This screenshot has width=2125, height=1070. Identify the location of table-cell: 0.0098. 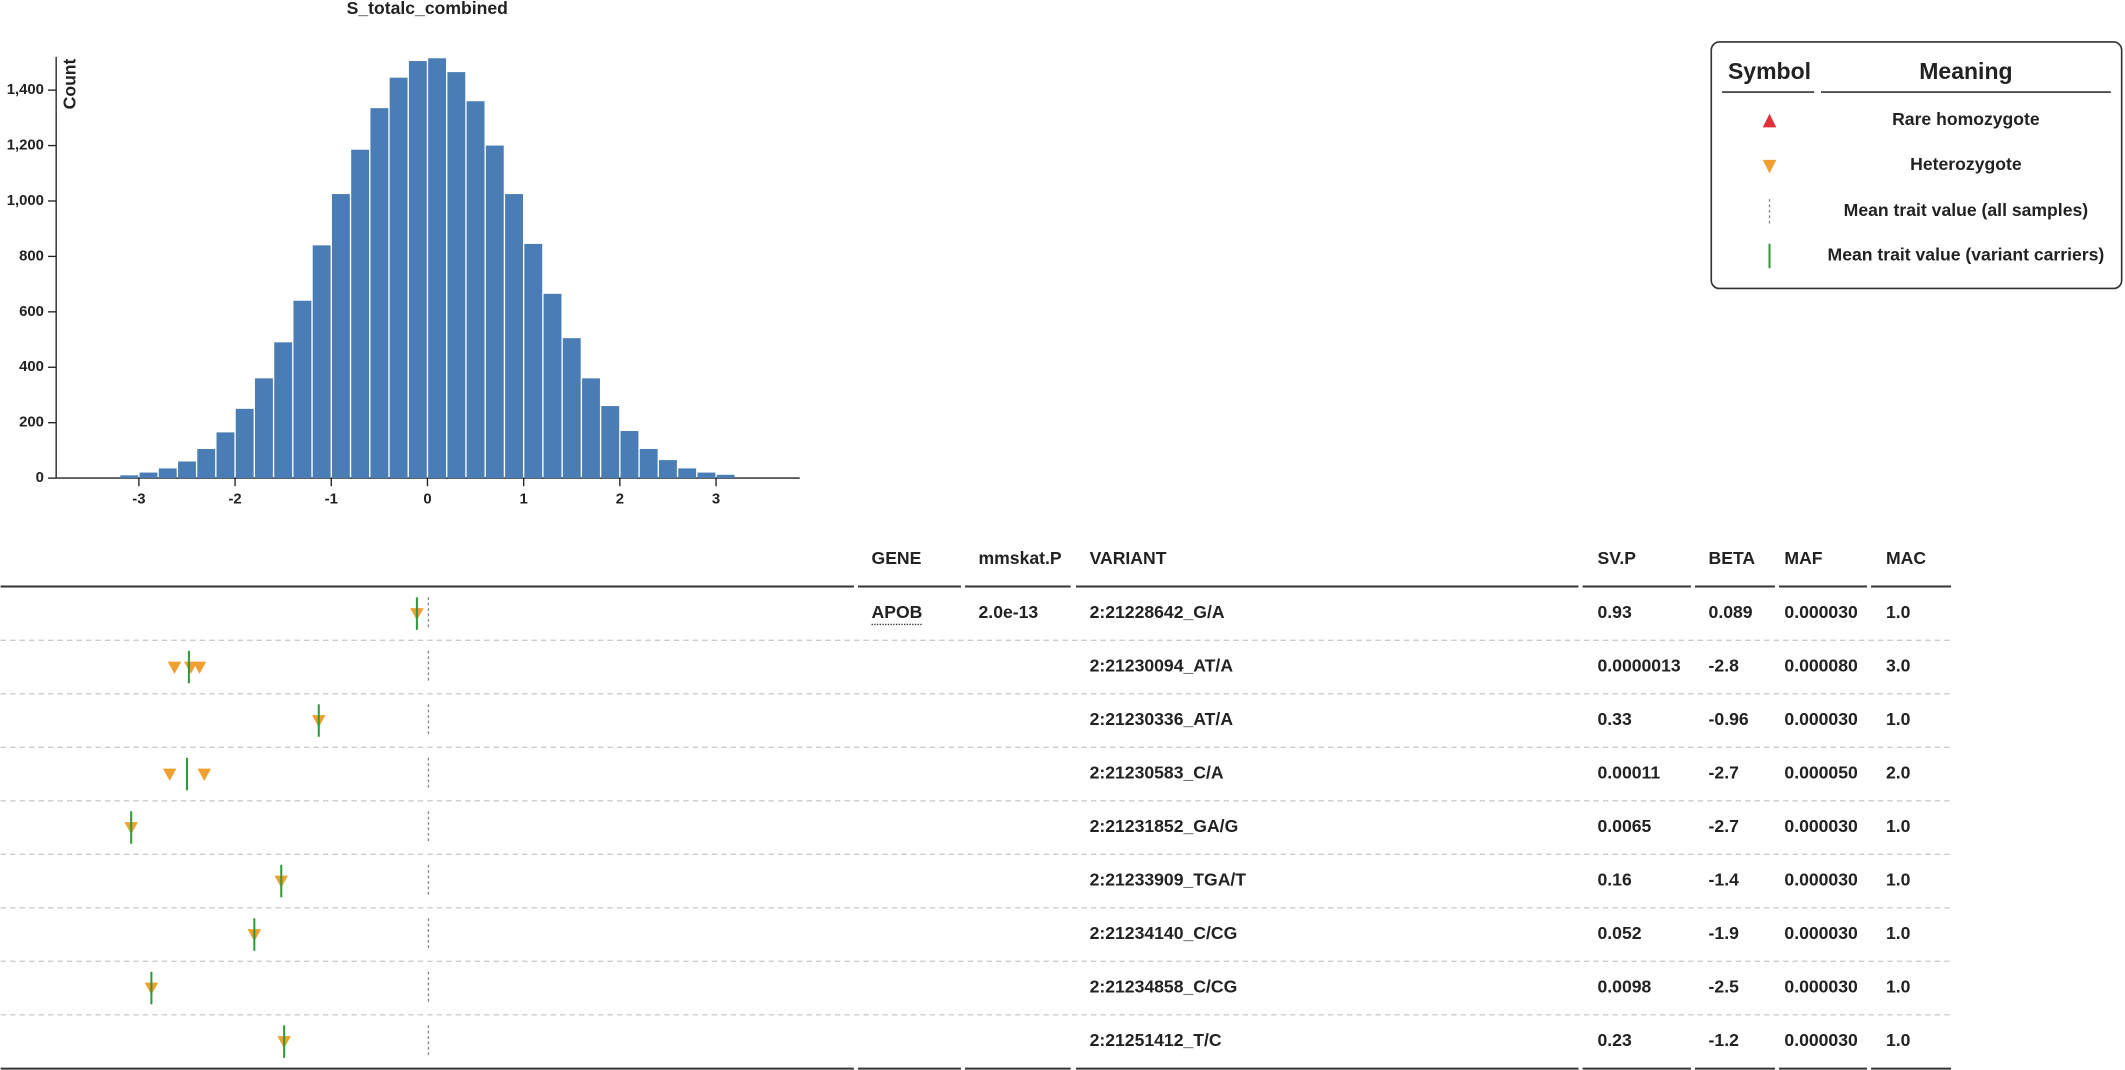
(1625, 987).